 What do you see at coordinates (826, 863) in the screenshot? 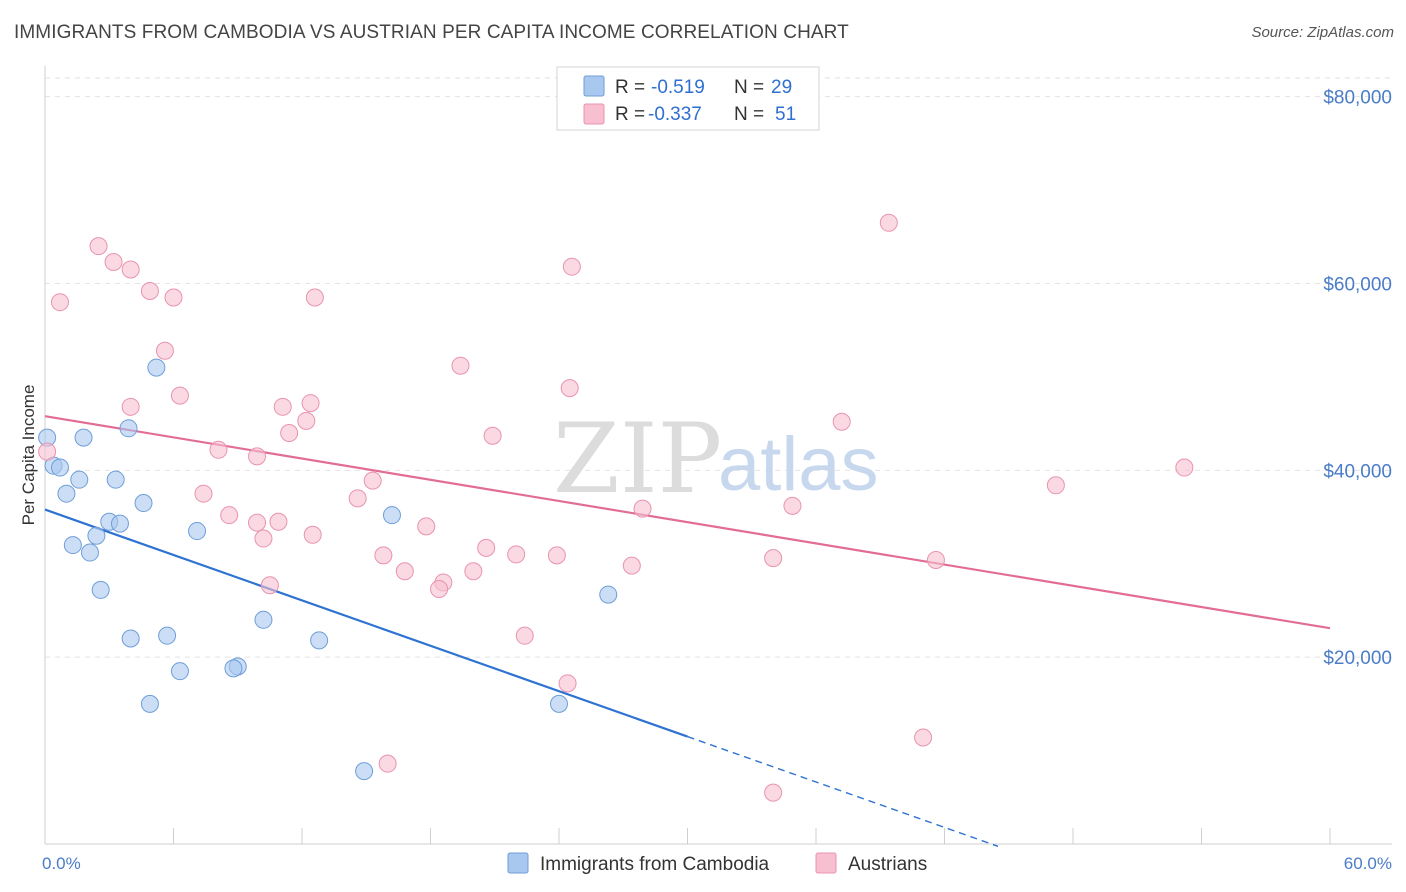
I see `legend-swatch-austrians` at bounding box center [826, 863].